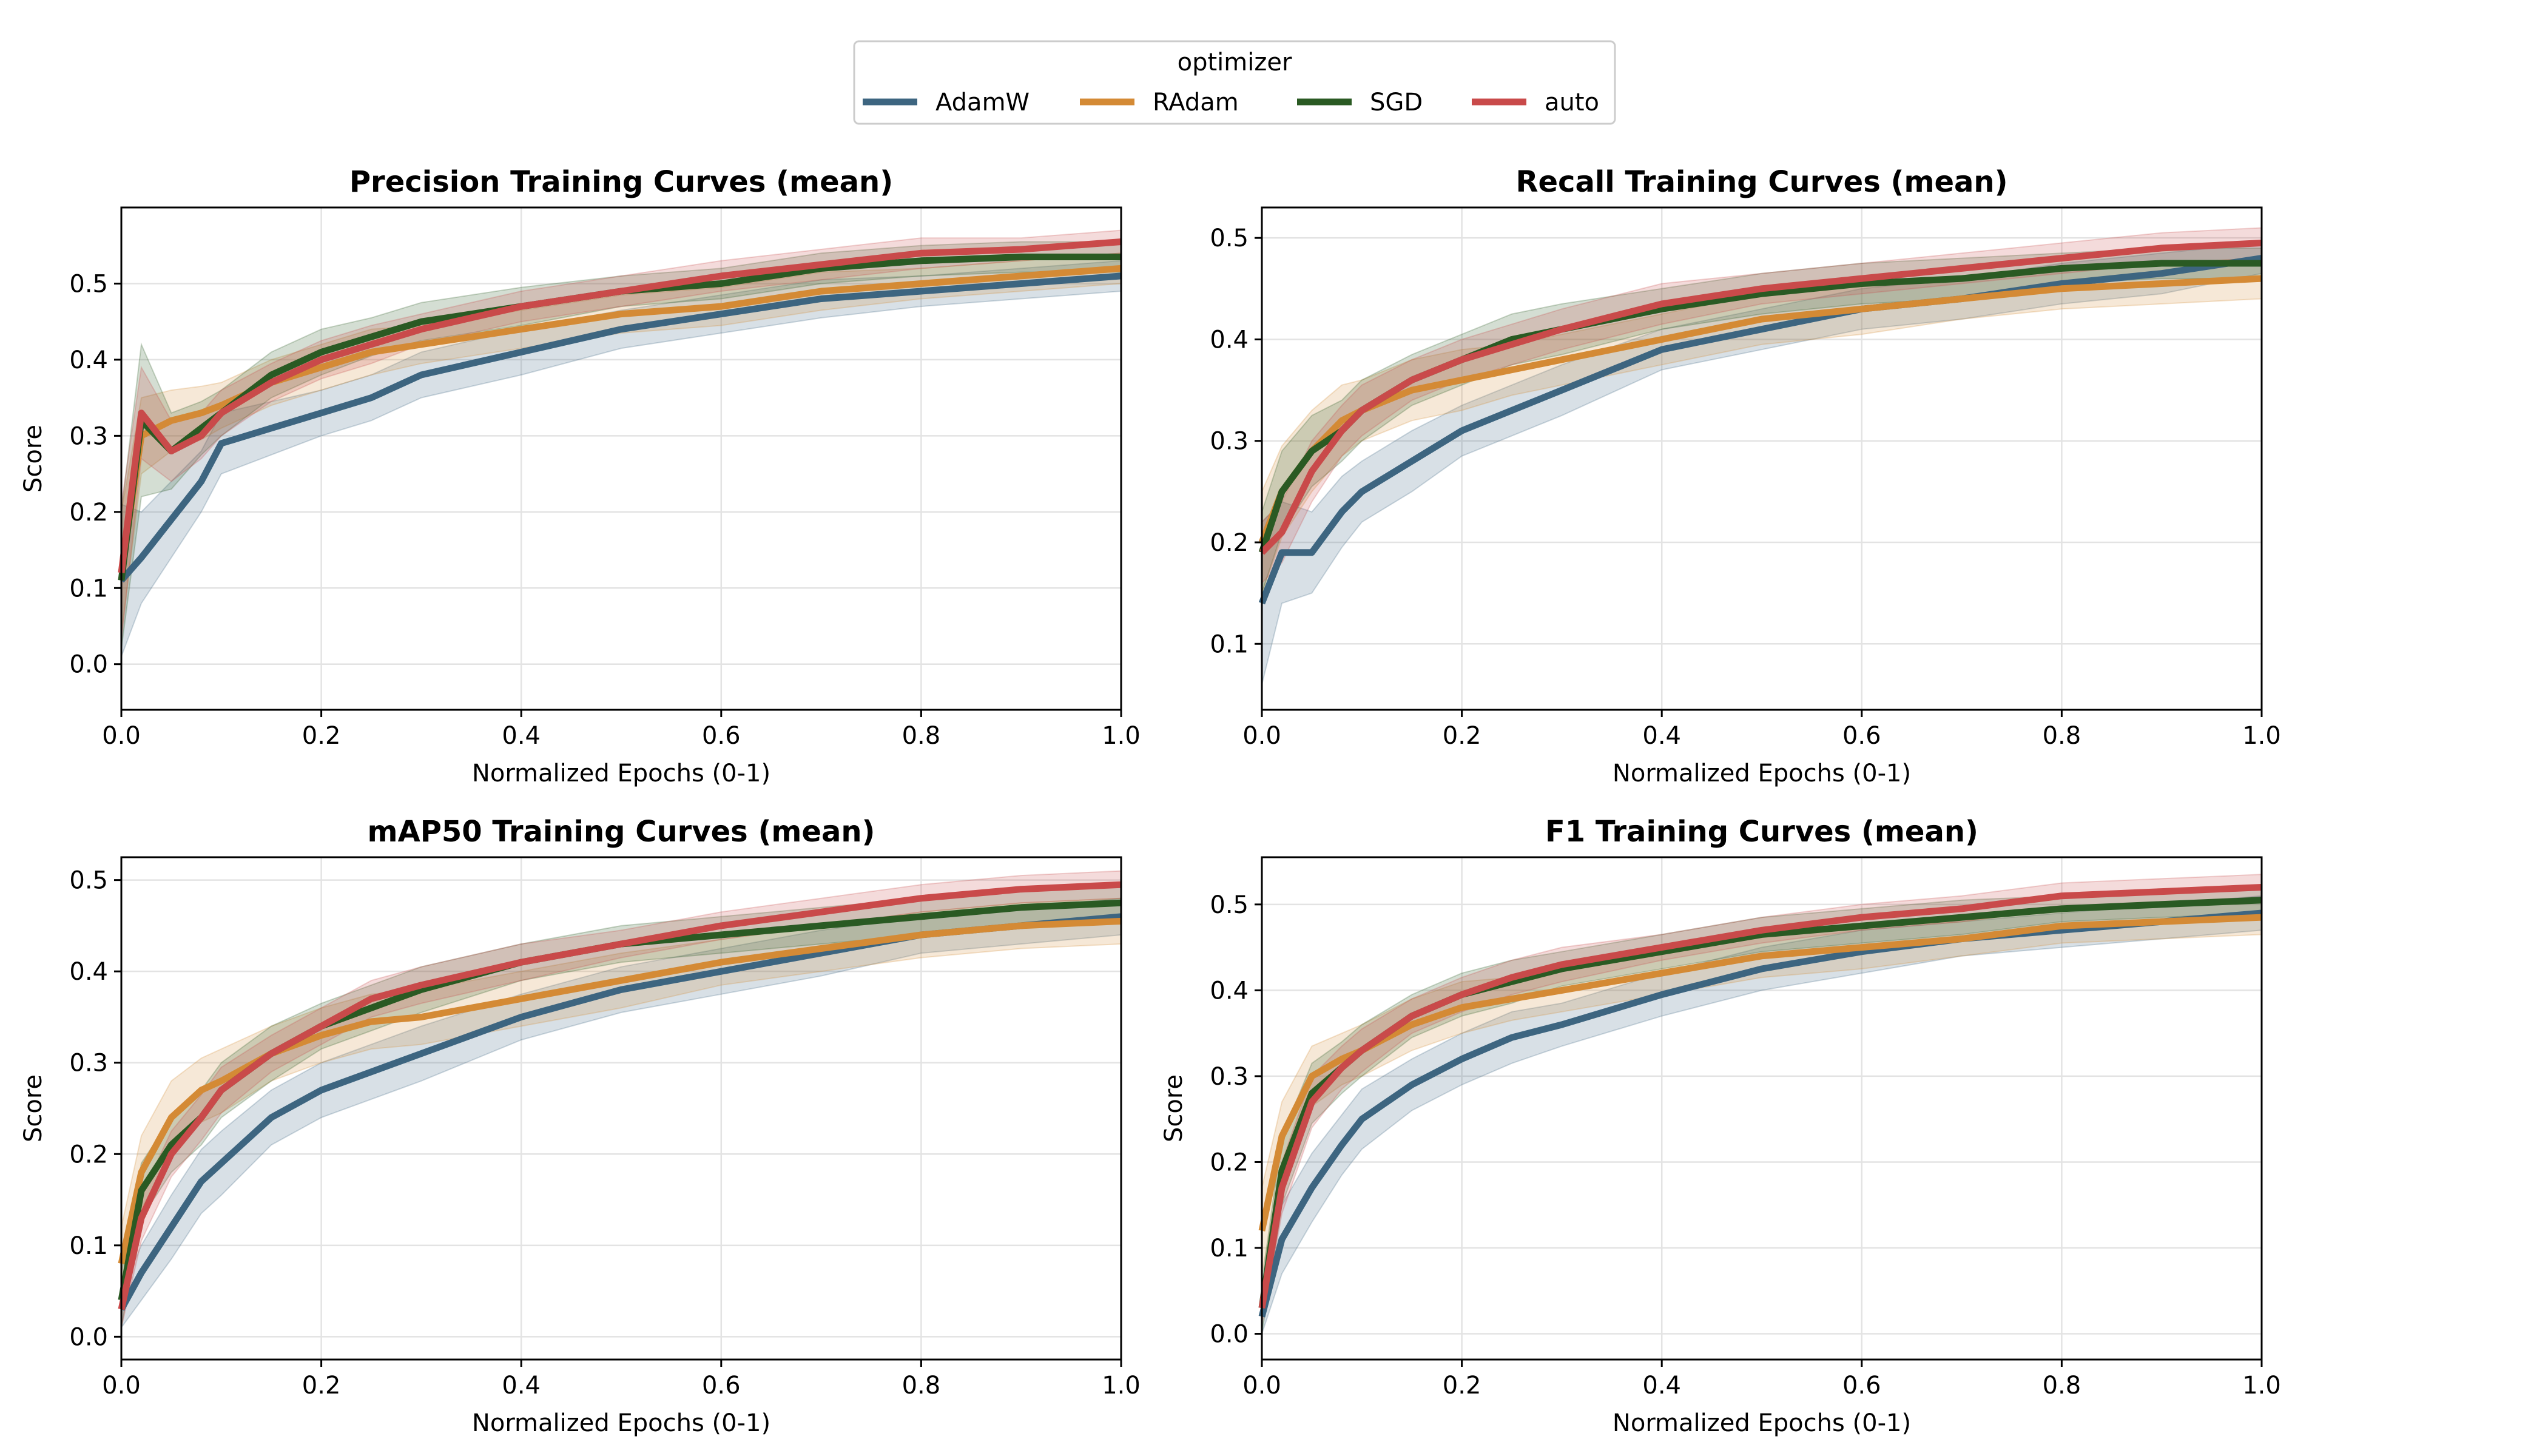 The height and width of the screenshot is (1456, 2548). Describe the element at coordinates (1572, 102) in the screenshot. I see `legend-label-auto: auto` at that location.